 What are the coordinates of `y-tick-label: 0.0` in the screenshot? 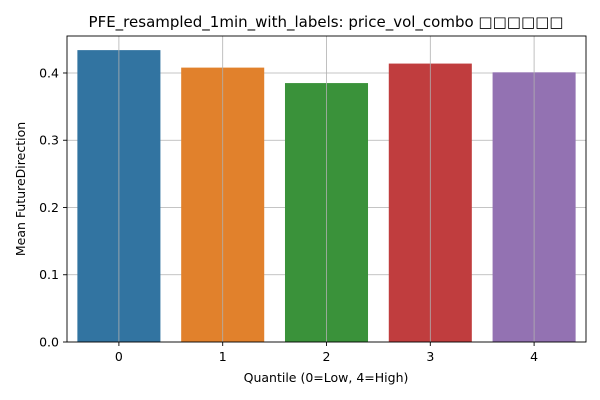 It's located at (49, 342).